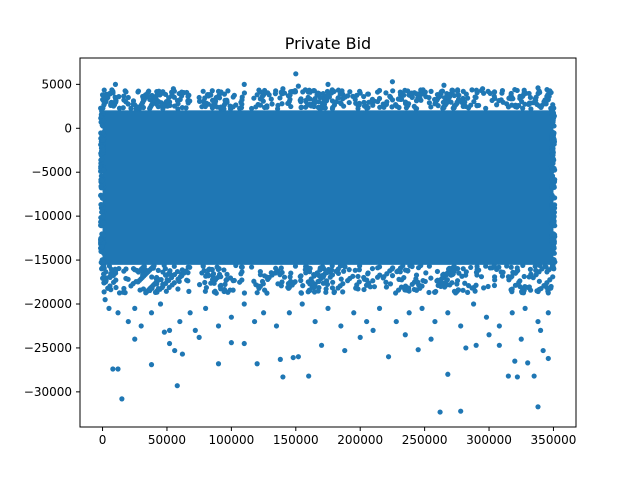 The height and width of the screenshot is (480, 640). Describe the element at coordinates (48, 392) in the screenshot. I see `y-tick-label: −30000` at that location.